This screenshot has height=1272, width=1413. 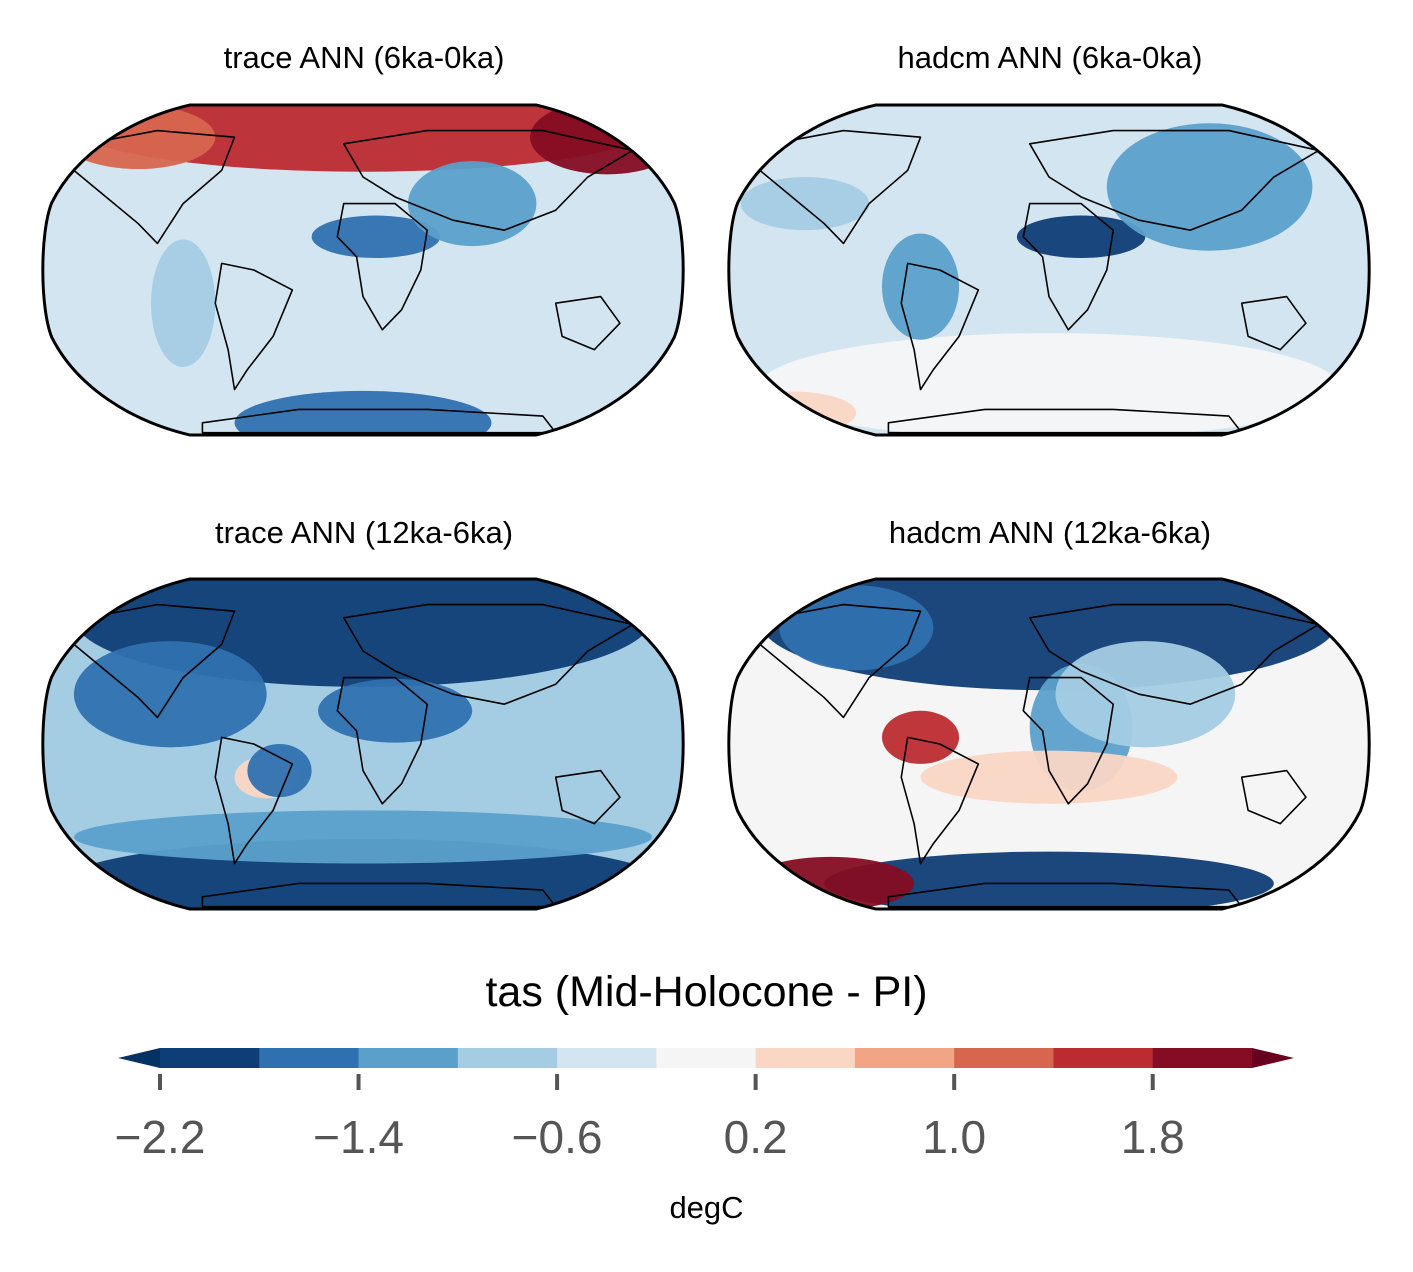 I want to click on colorbar-tick-label: 1.0, so click(x=954, y=1137).